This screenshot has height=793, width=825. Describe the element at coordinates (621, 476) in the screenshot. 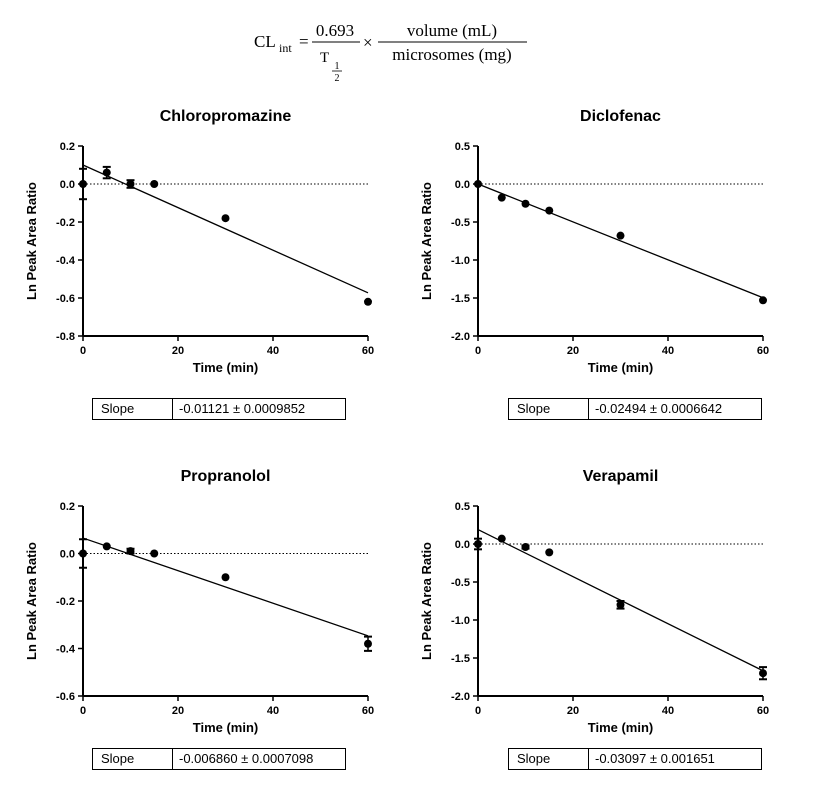

I see `chart-title: Verapamil` at that location.